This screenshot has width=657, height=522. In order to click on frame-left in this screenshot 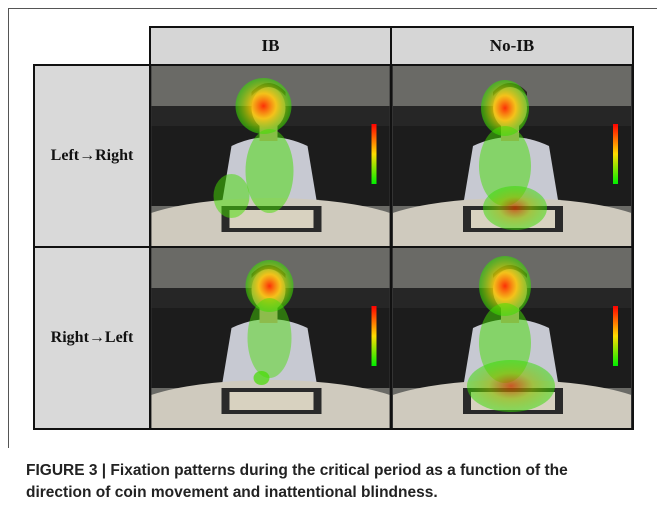, I will do `click(8, 228)`.